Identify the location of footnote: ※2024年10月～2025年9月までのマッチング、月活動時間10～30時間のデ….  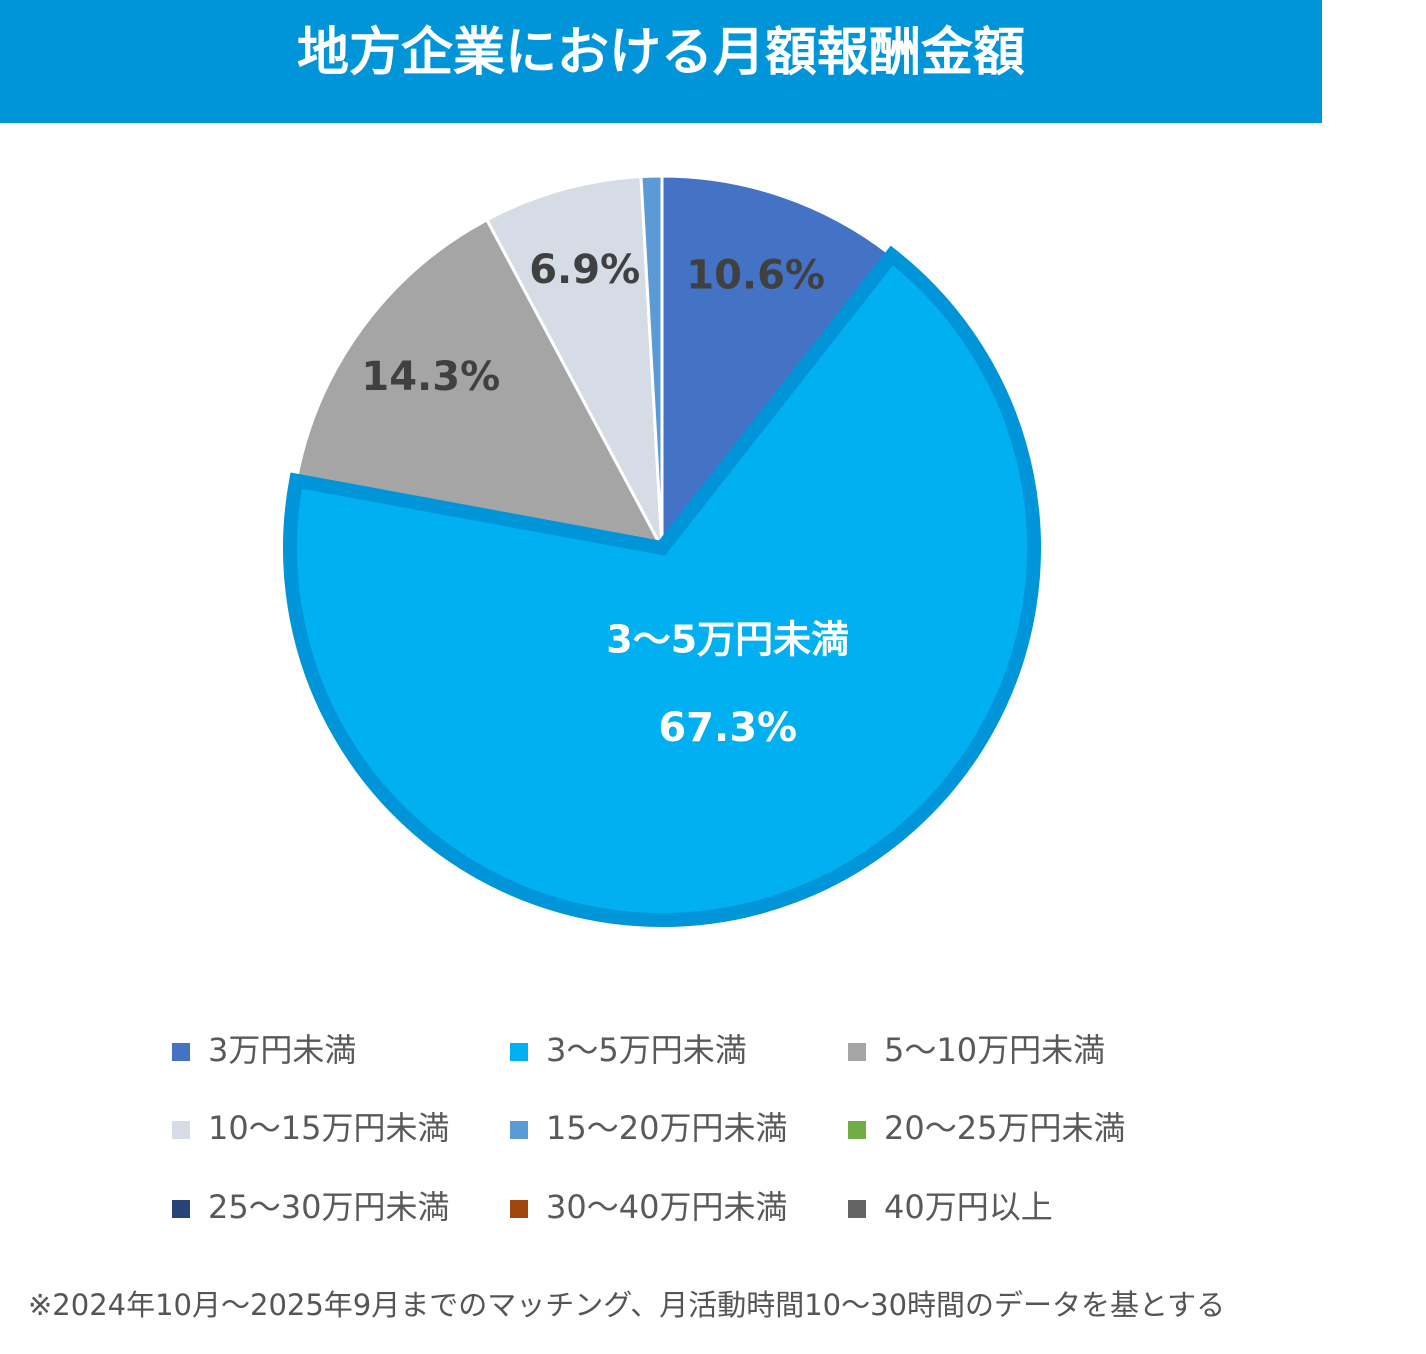
(626, 1305).